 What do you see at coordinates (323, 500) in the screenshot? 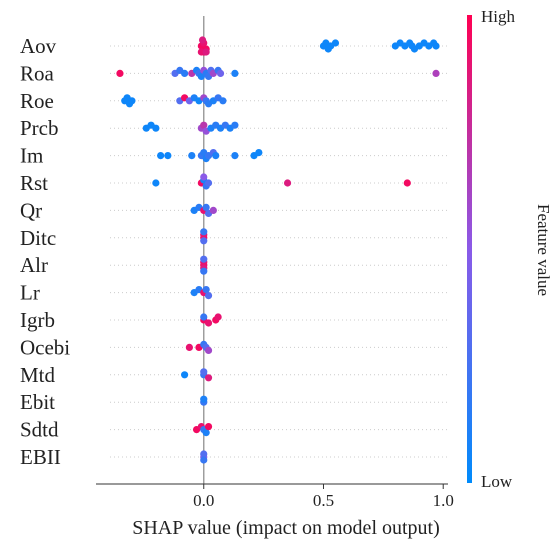
I see `x-tick-label: 0.5` at bounding box center [323, 500].